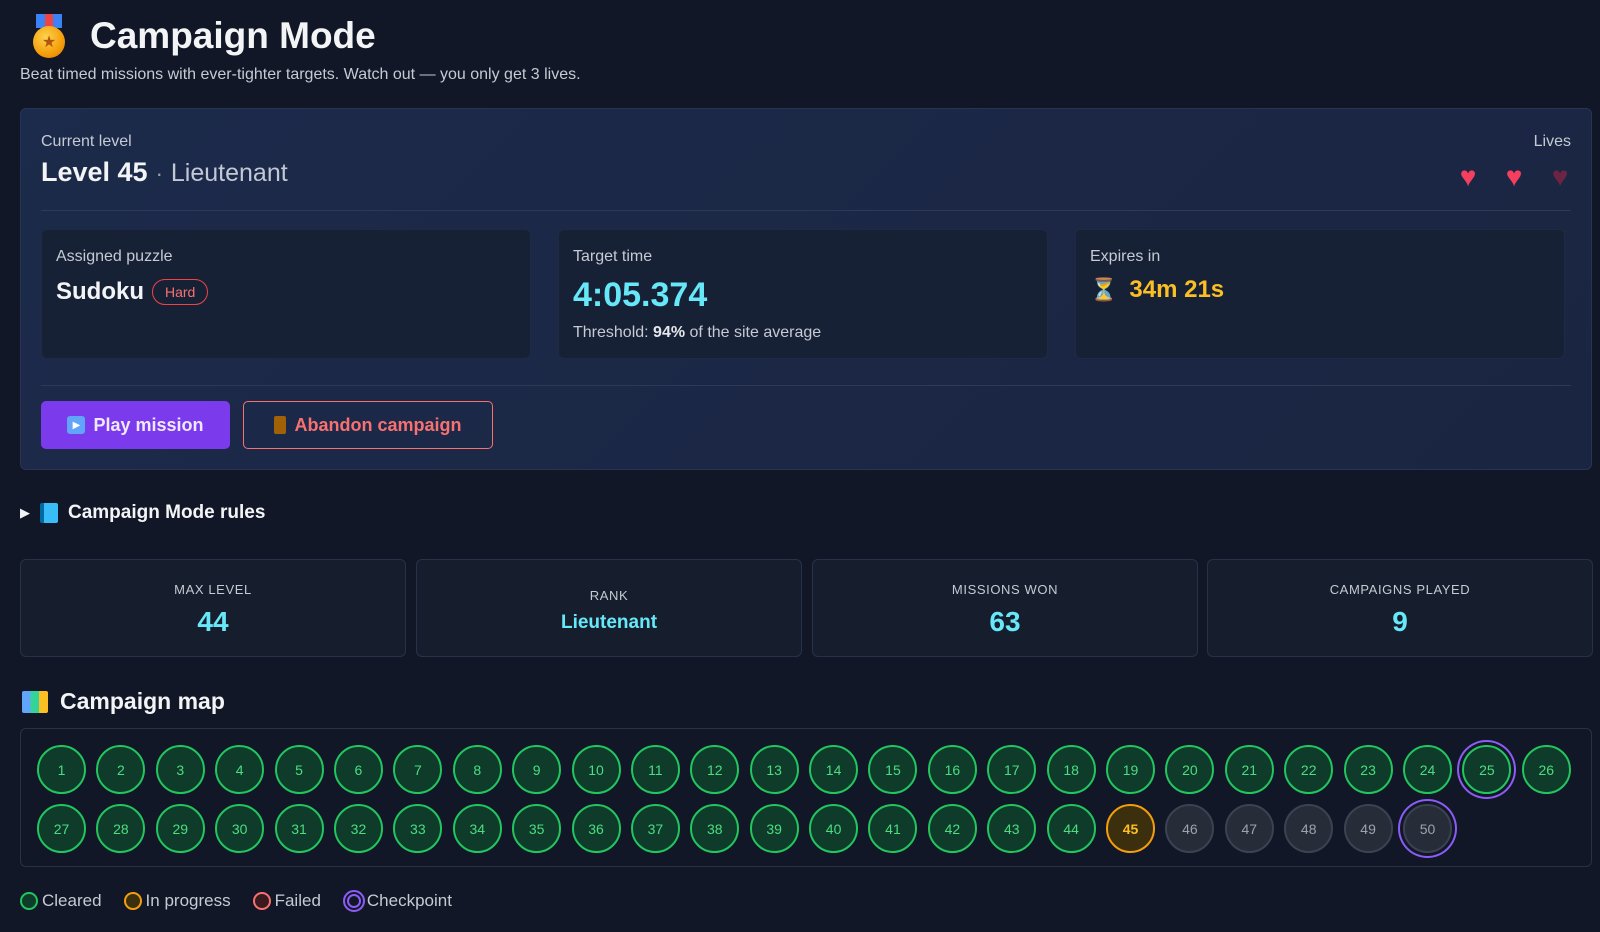 The height and width of the screenshot is (932, 1600). What do you see at coordinates (233, 35) in the screenshot?
I see `page-title: Campaign Mode` at bounding box center [233, 35].